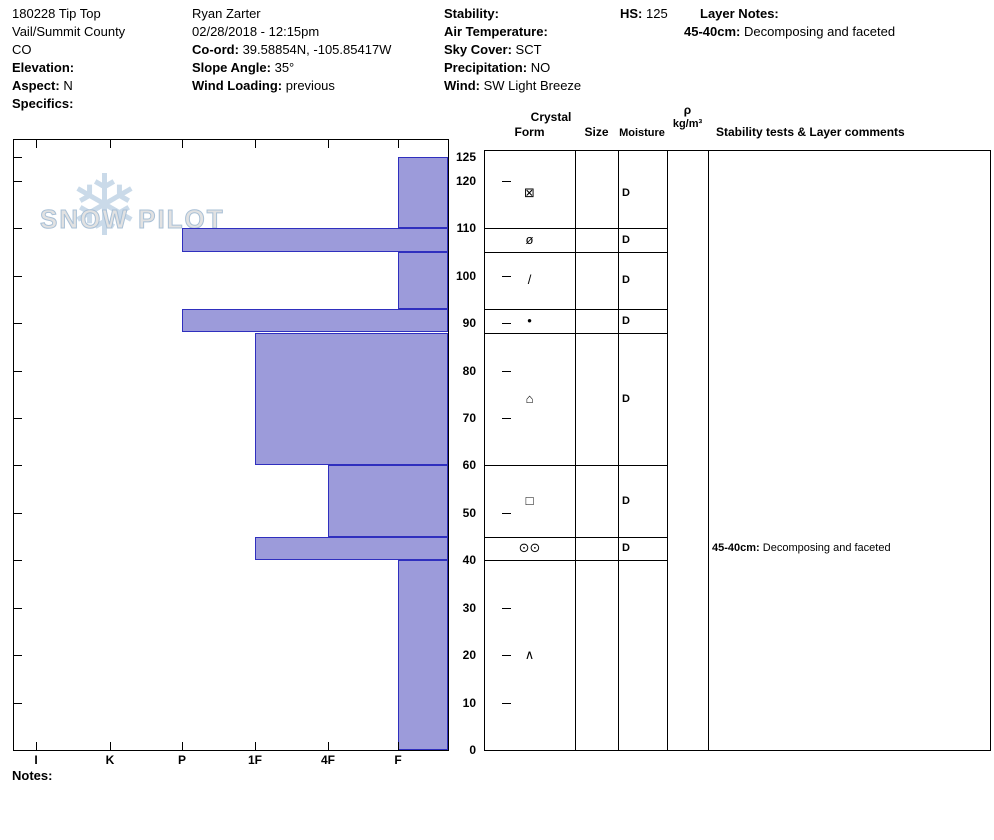  I want to click on snowpilot-watermark: ❄ SNOW PILOT, so click(139, 210).